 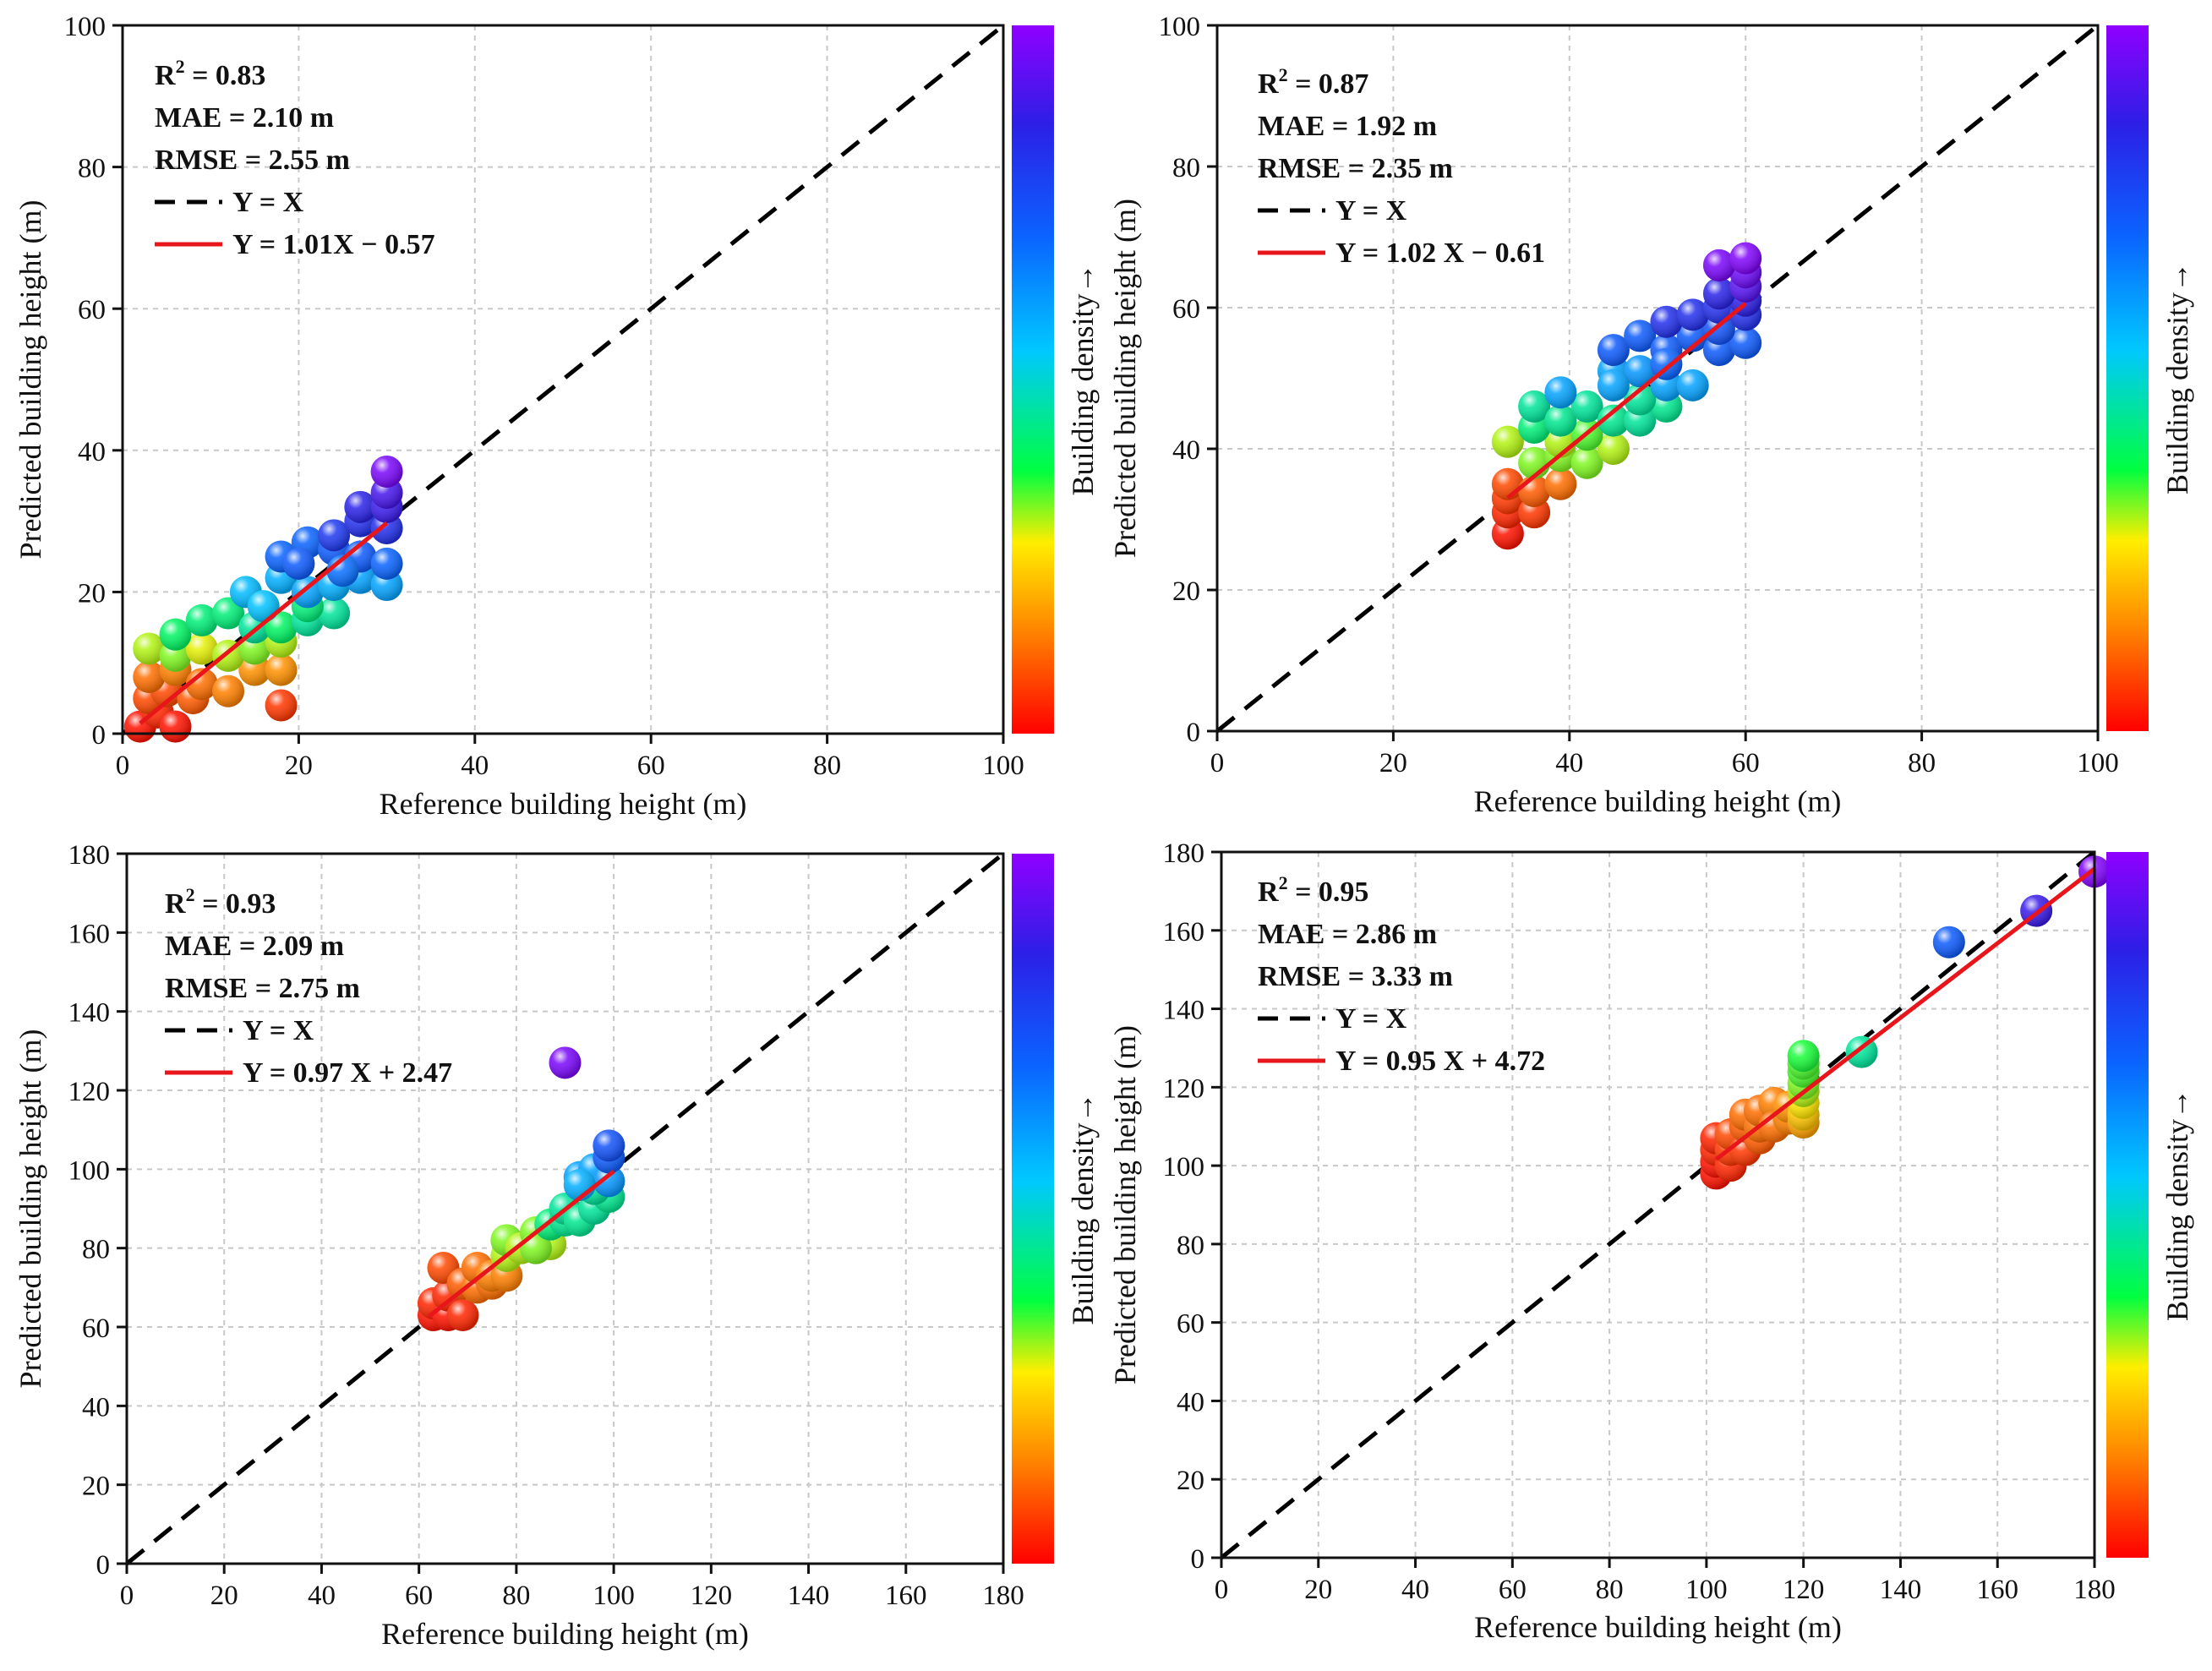 I want to click on y-tick-label: 20, so click(x=1190, y=1481).